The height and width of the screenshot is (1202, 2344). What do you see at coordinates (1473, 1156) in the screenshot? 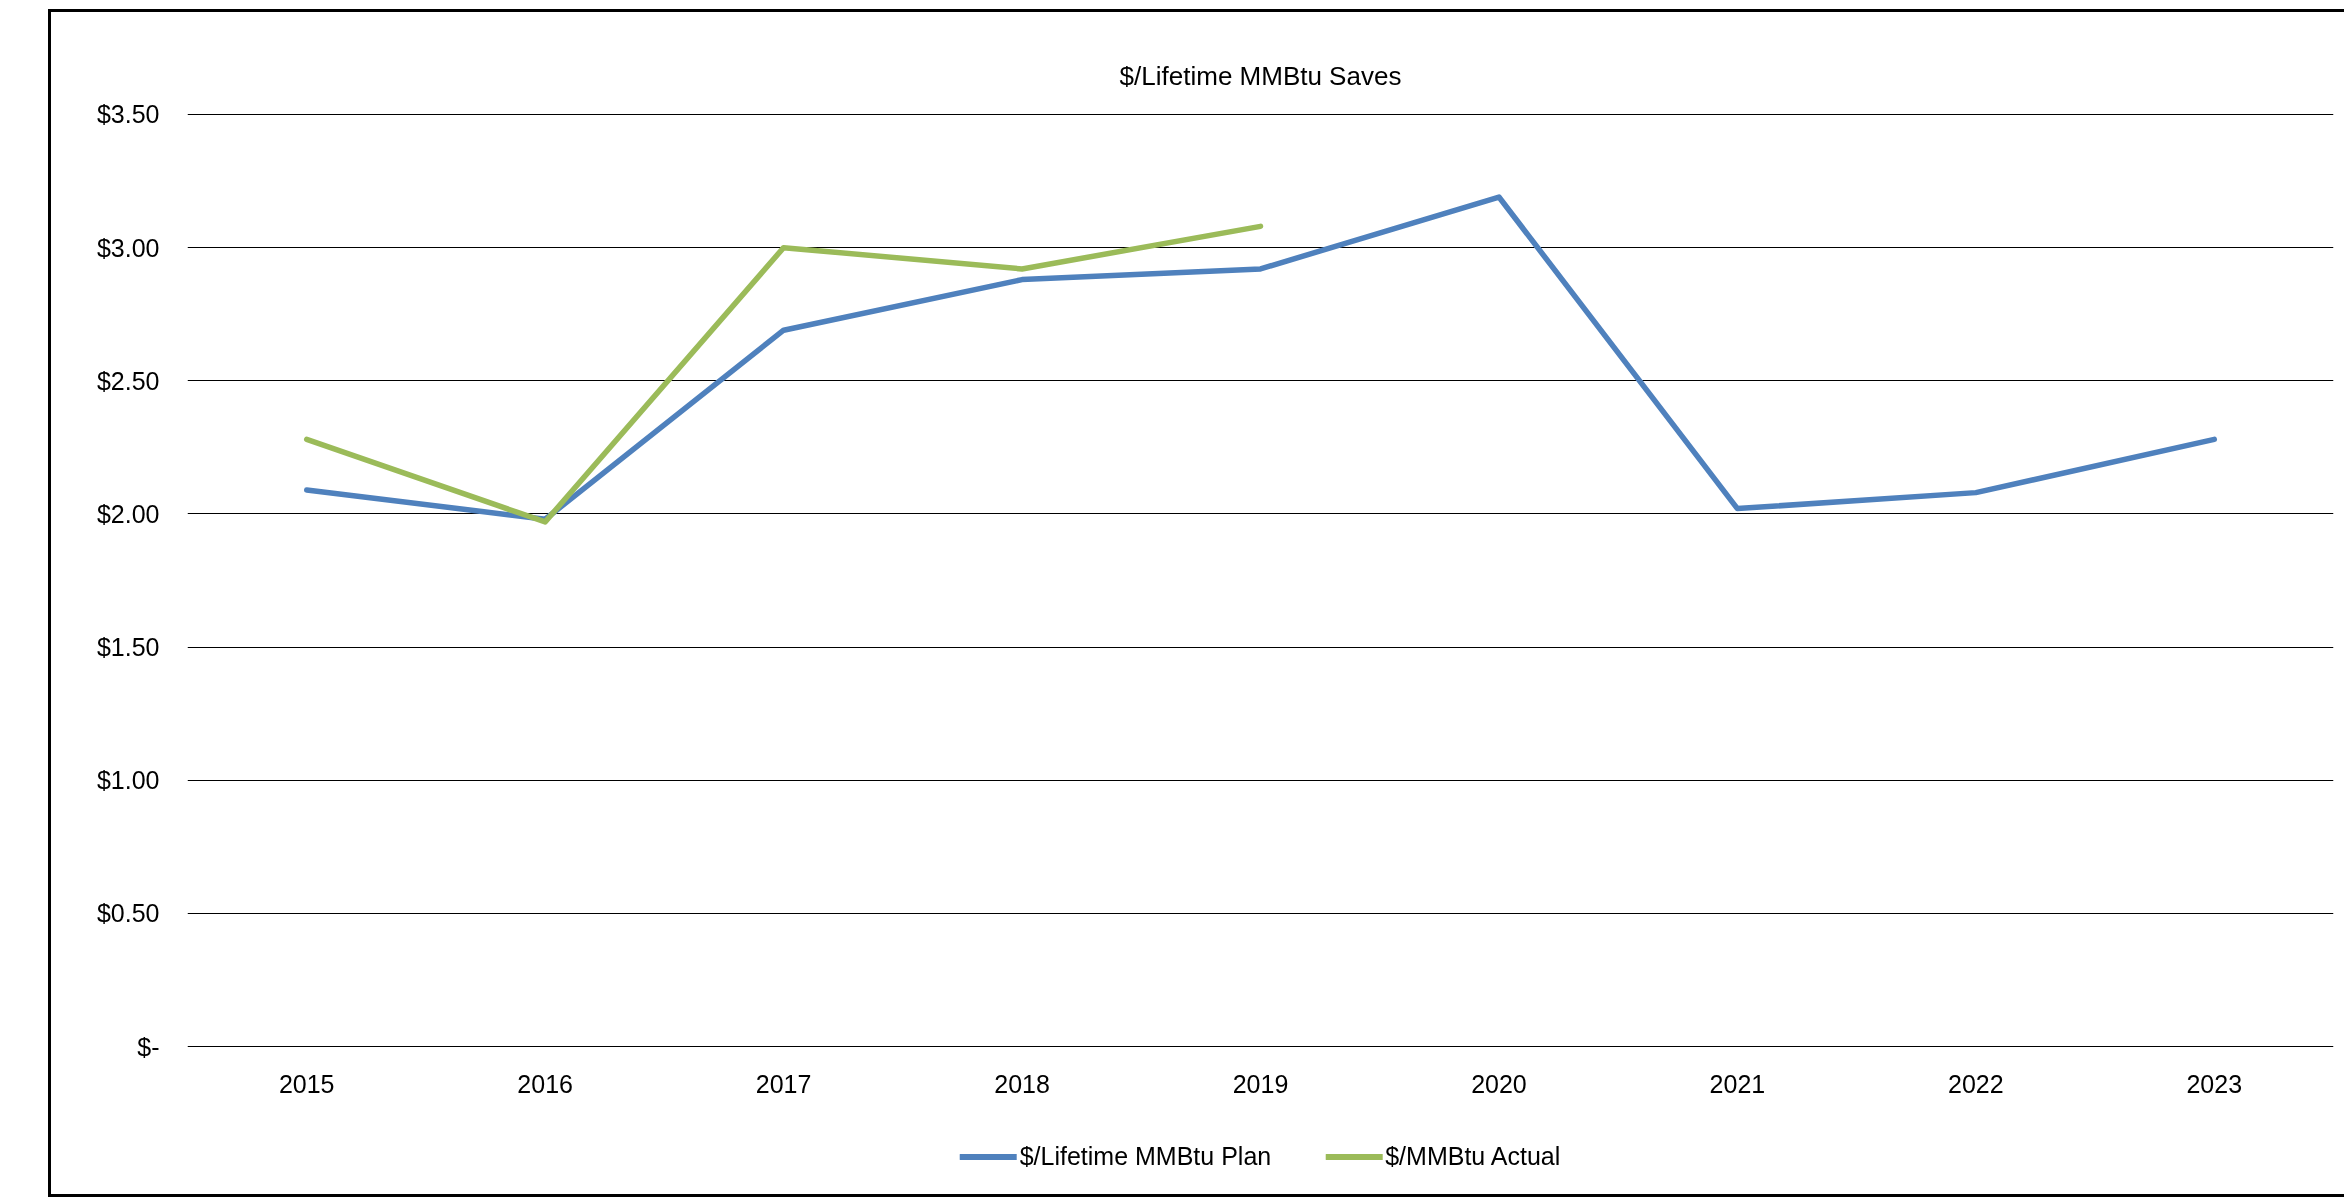
I see `legend-label: $/MMBtu Actual` at bounding box center [1473, 1156].